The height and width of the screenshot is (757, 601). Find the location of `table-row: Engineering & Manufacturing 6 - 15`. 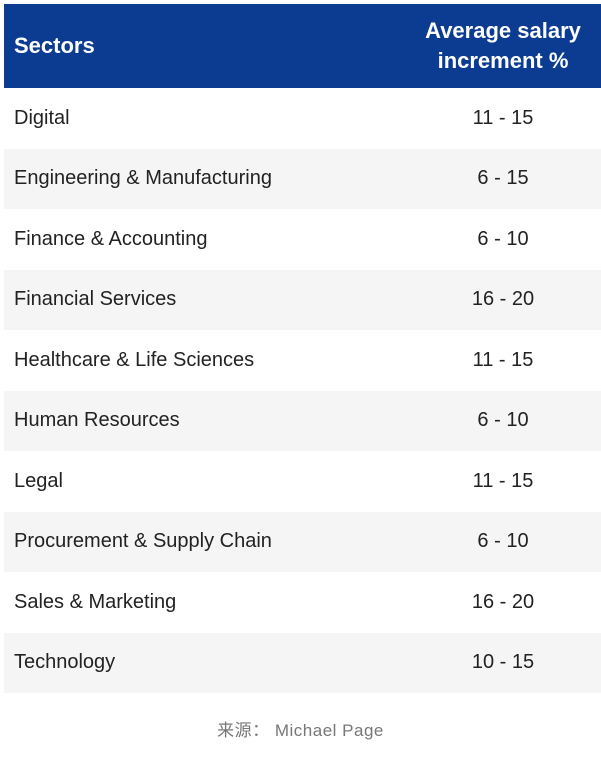

table-row: Engineering & Manufacturing 6 - 15 is located at coordinates (302, 178).